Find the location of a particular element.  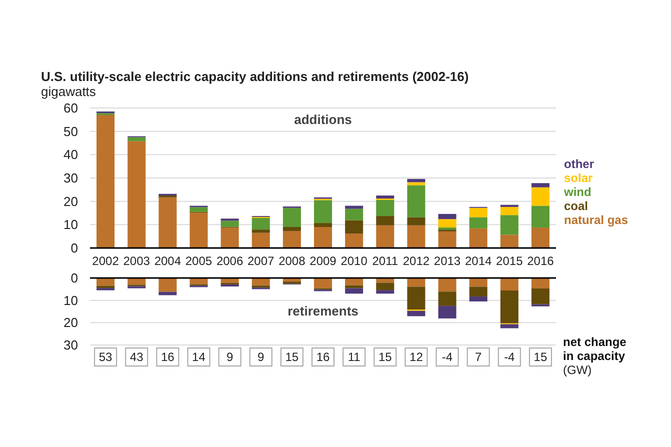

series-label: solar is located at coordinates (579, 178).